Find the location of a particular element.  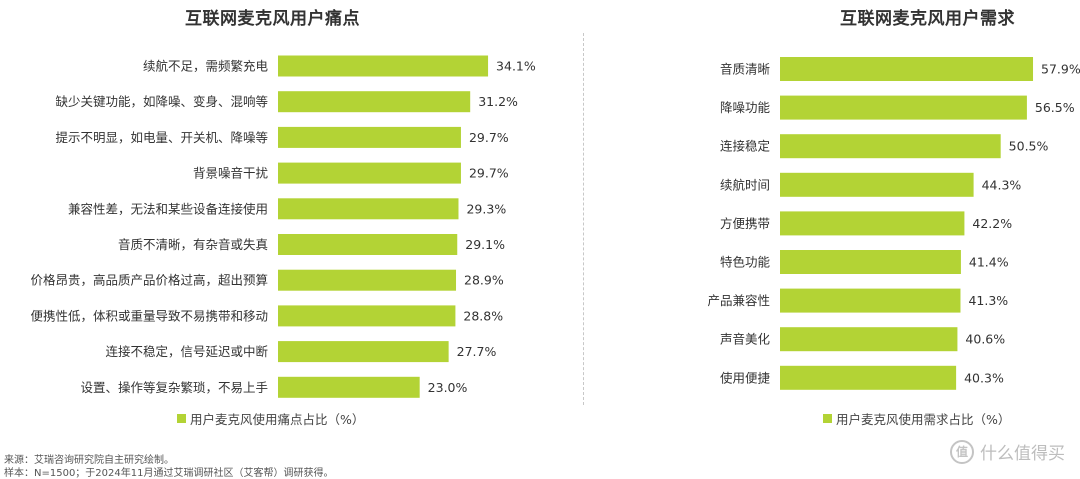

category-label: 音质不清晰，有杂音或失真 is located at coordinates (193, 244).